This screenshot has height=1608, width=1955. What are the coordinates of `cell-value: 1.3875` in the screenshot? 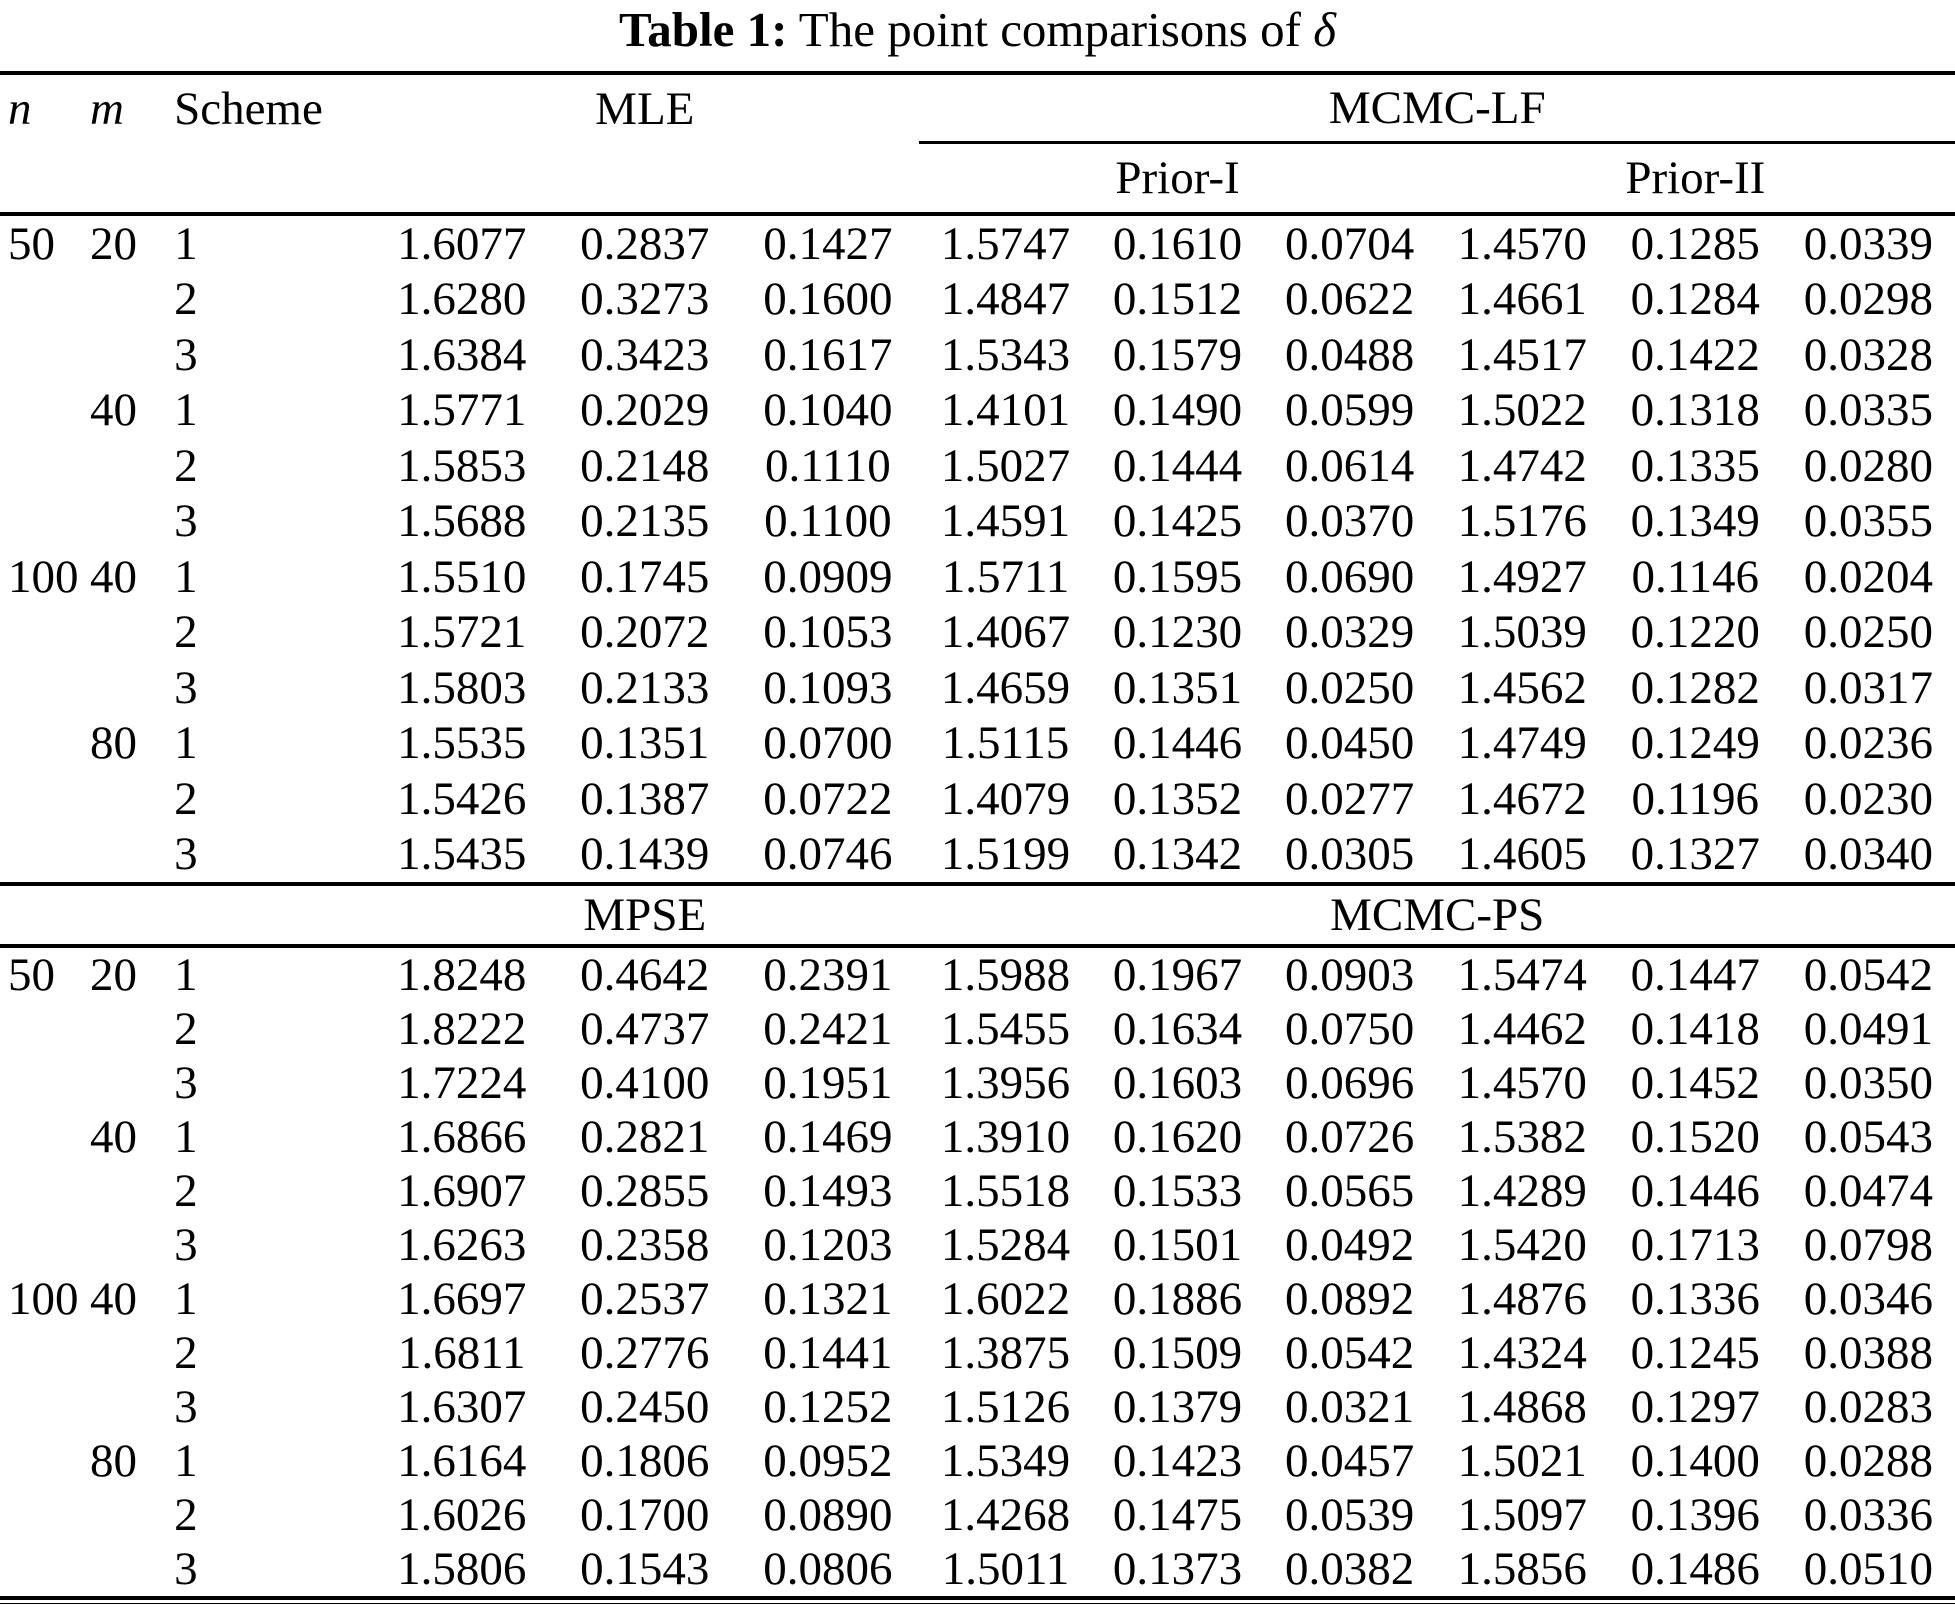 It's located at (1005, 1353).